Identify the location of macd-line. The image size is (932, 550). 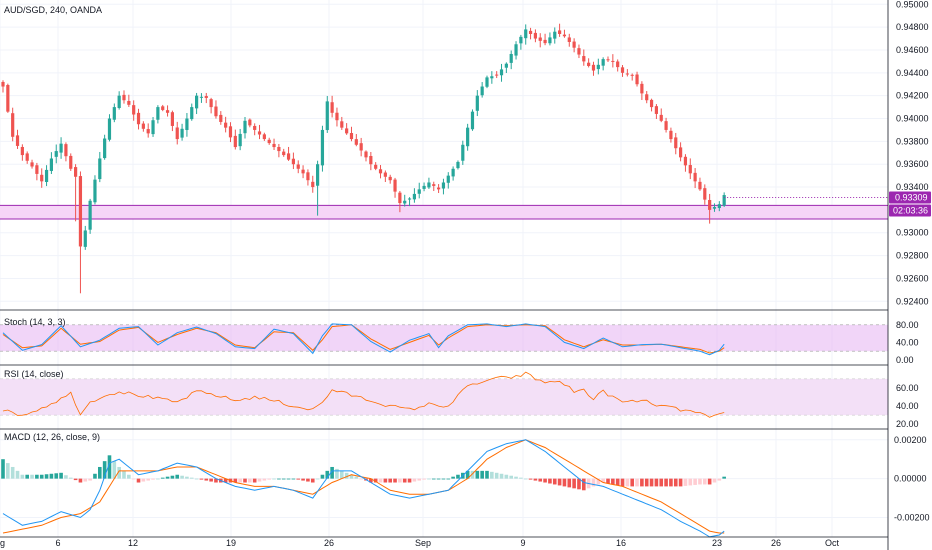
(363, 488).